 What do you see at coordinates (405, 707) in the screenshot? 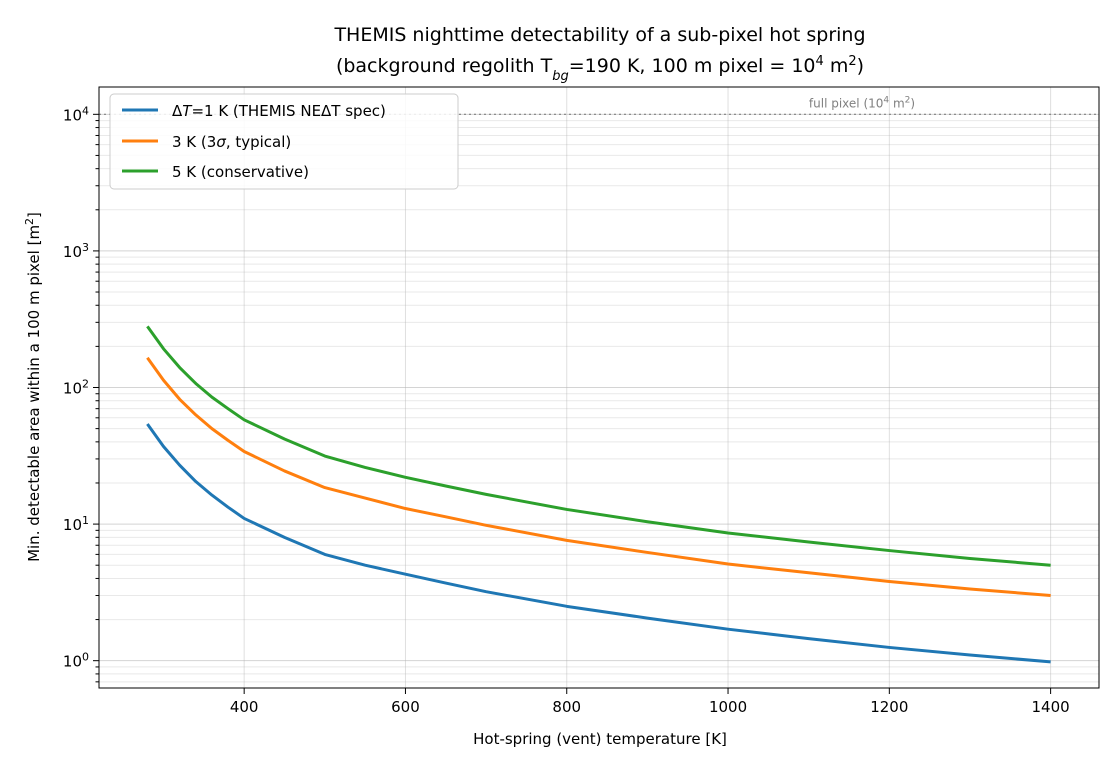
I see `x-tick-label: 600` at bounding box center [405, 707].